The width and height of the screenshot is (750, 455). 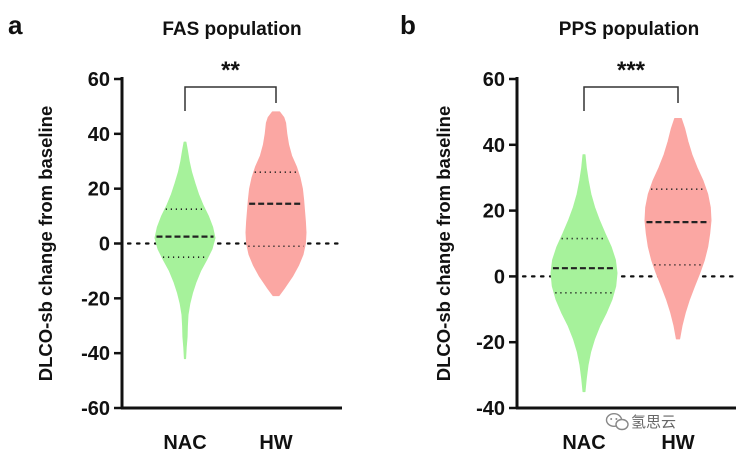 I want to click on wechat-icon, so click(x=617, y=421).